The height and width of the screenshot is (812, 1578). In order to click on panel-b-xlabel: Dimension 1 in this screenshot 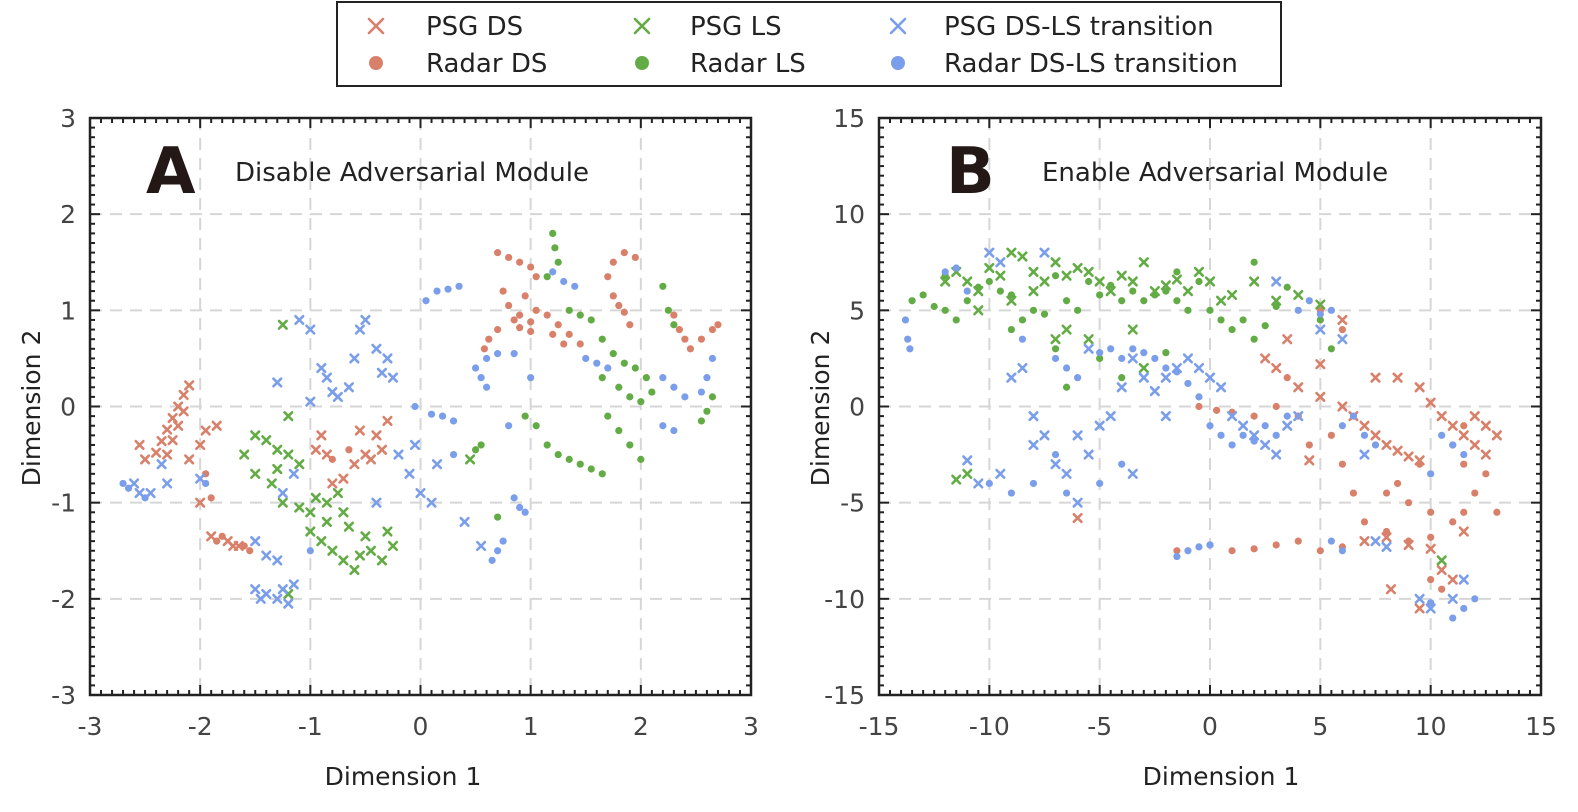, I will do `click(1221, 776)`.